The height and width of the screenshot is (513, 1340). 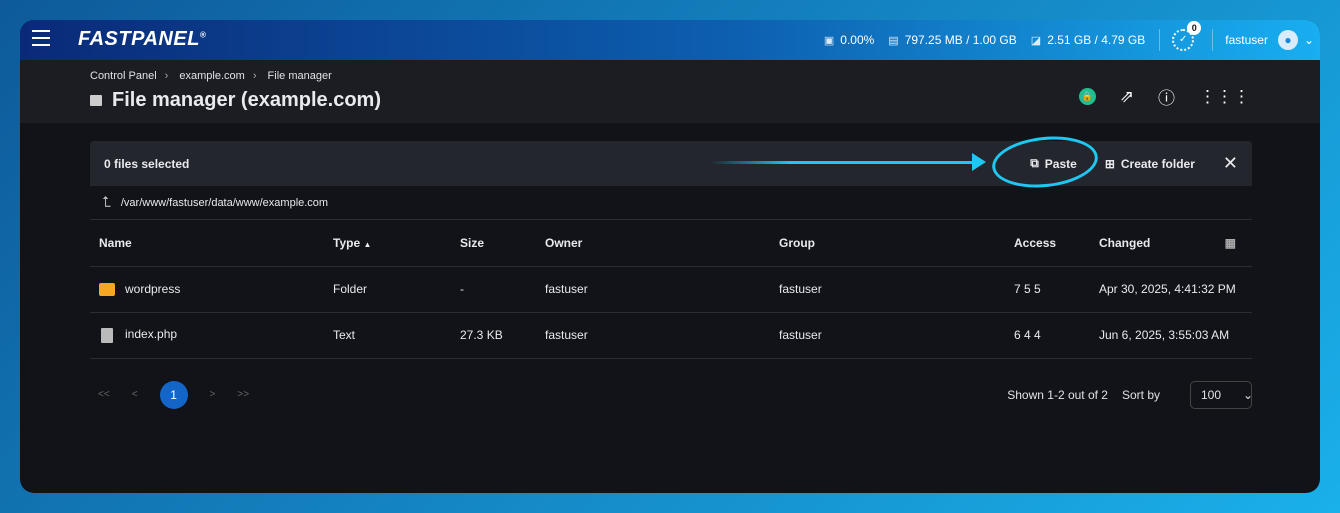 What do you see at coordinates (1125, 242) in the screenshot?
I see `column-changed-label: Changed` at bounding box center [1125, 242].